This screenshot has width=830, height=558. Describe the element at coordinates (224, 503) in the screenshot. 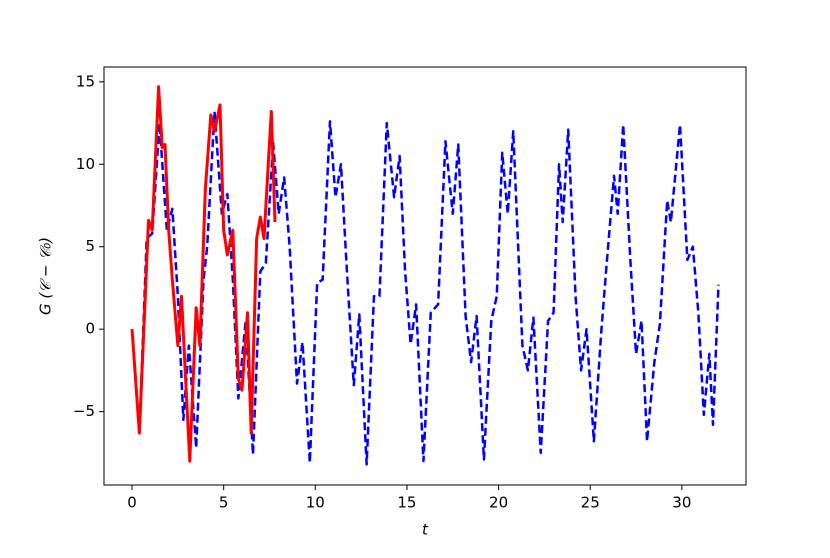

I see `x-tick-label: 5` at that location.